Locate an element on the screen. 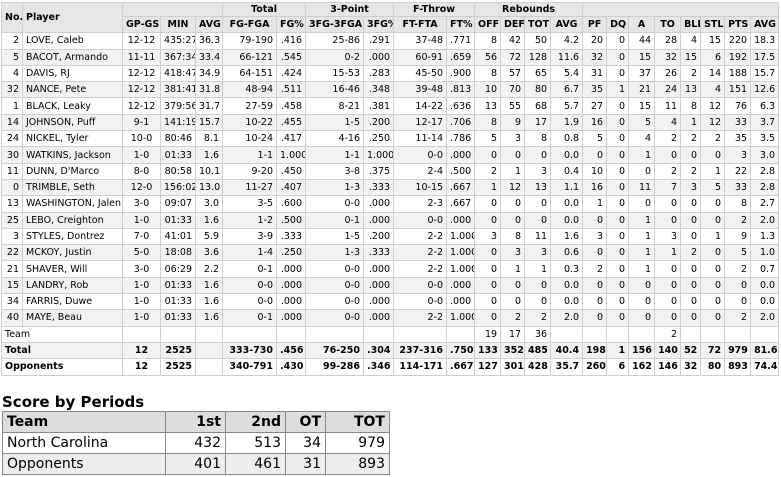 Image resolution: width=781 pixels, height=477 pixels. column-header: DQ is located at coordinates (618, 24).